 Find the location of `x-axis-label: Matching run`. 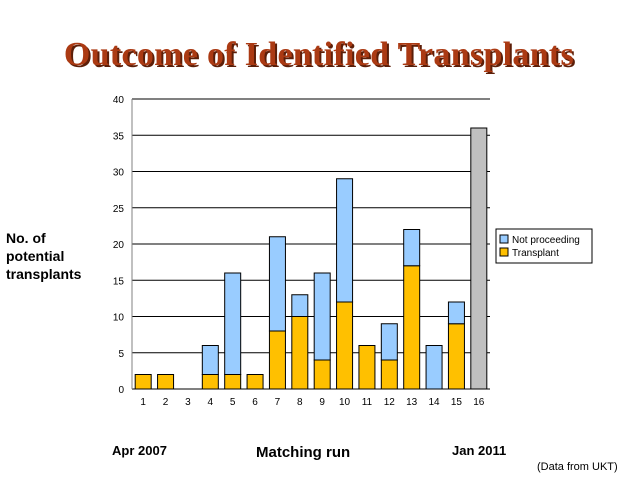

x-axis-label: Matching run is located at coordinates (303, 452).